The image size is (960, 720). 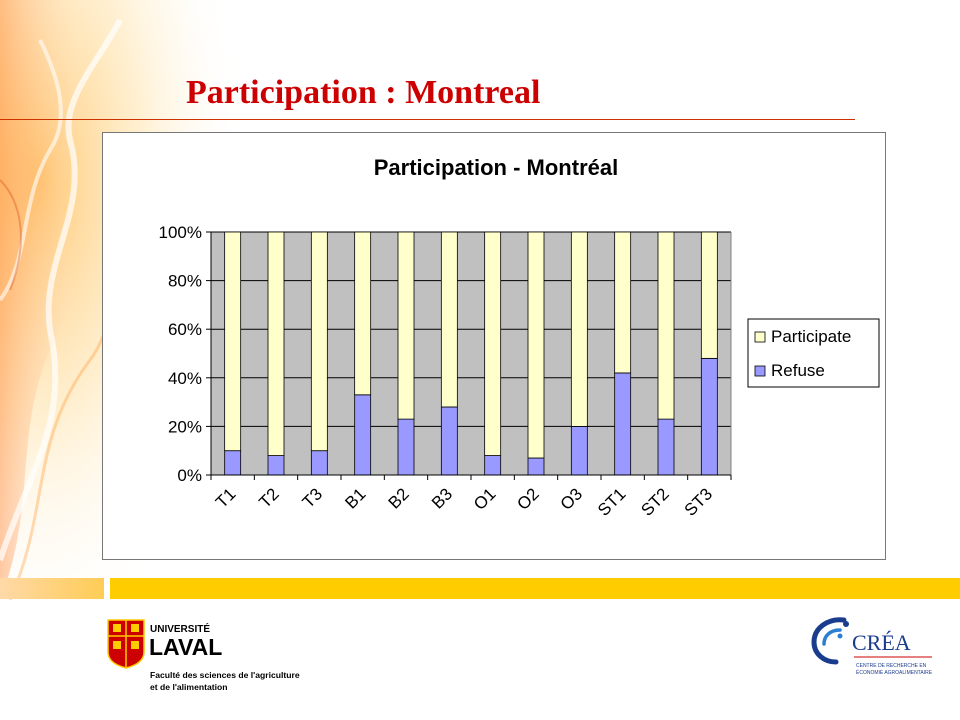 What do you see at coordinates (894, 672) in the screenshot?
I see `crea-line2: ÉCONOMIE AGROALIMENTAIRE` at bounding box center [894, 672].